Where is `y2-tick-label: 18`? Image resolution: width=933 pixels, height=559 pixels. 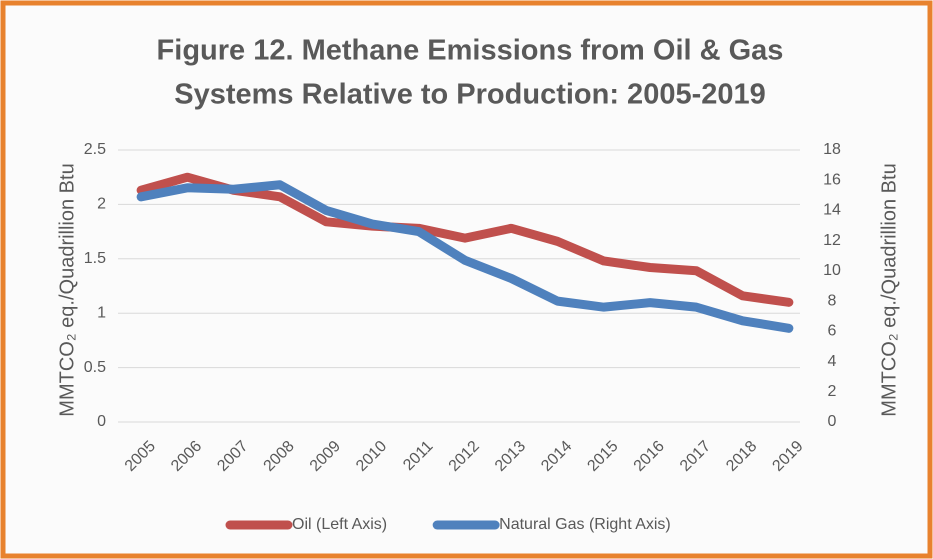 y2-tick-label: 18 is located at coordinates (832, 149).